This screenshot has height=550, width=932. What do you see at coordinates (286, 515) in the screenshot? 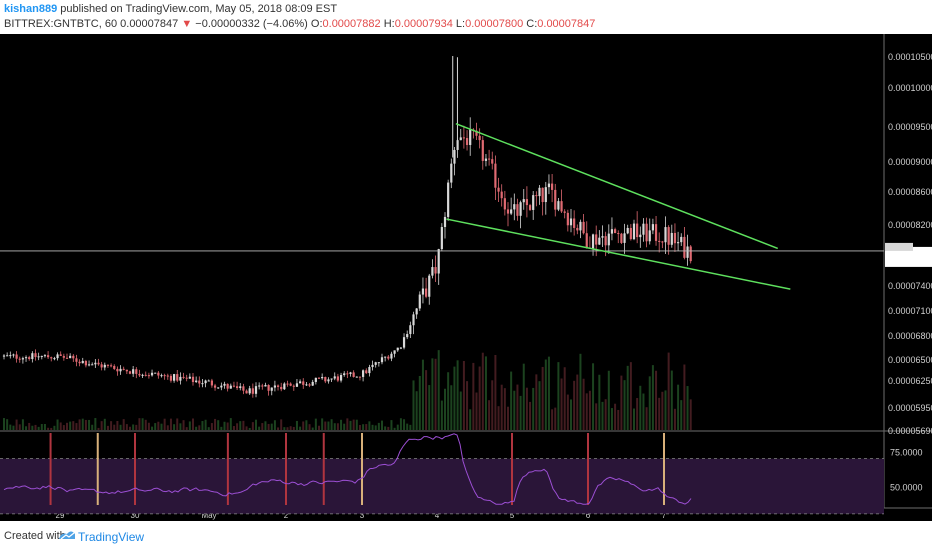
I see `time-tick-label: 2` at bounding box center [286, 515].